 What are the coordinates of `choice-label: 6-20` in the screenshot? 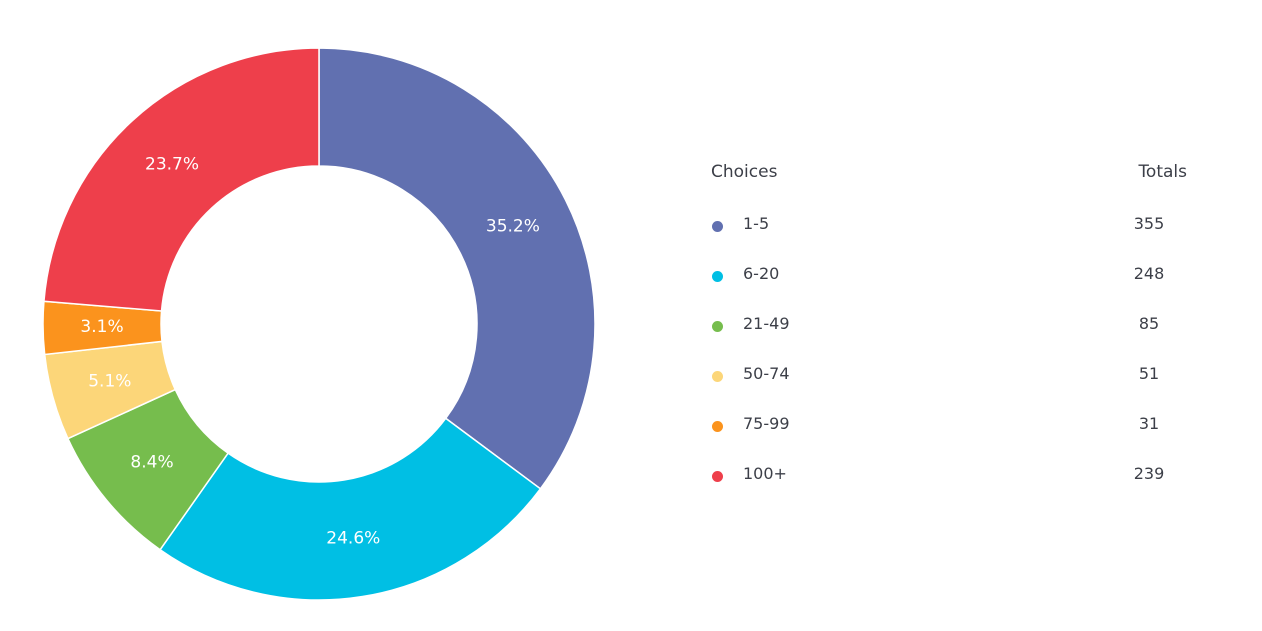 It's located at (761, 273).